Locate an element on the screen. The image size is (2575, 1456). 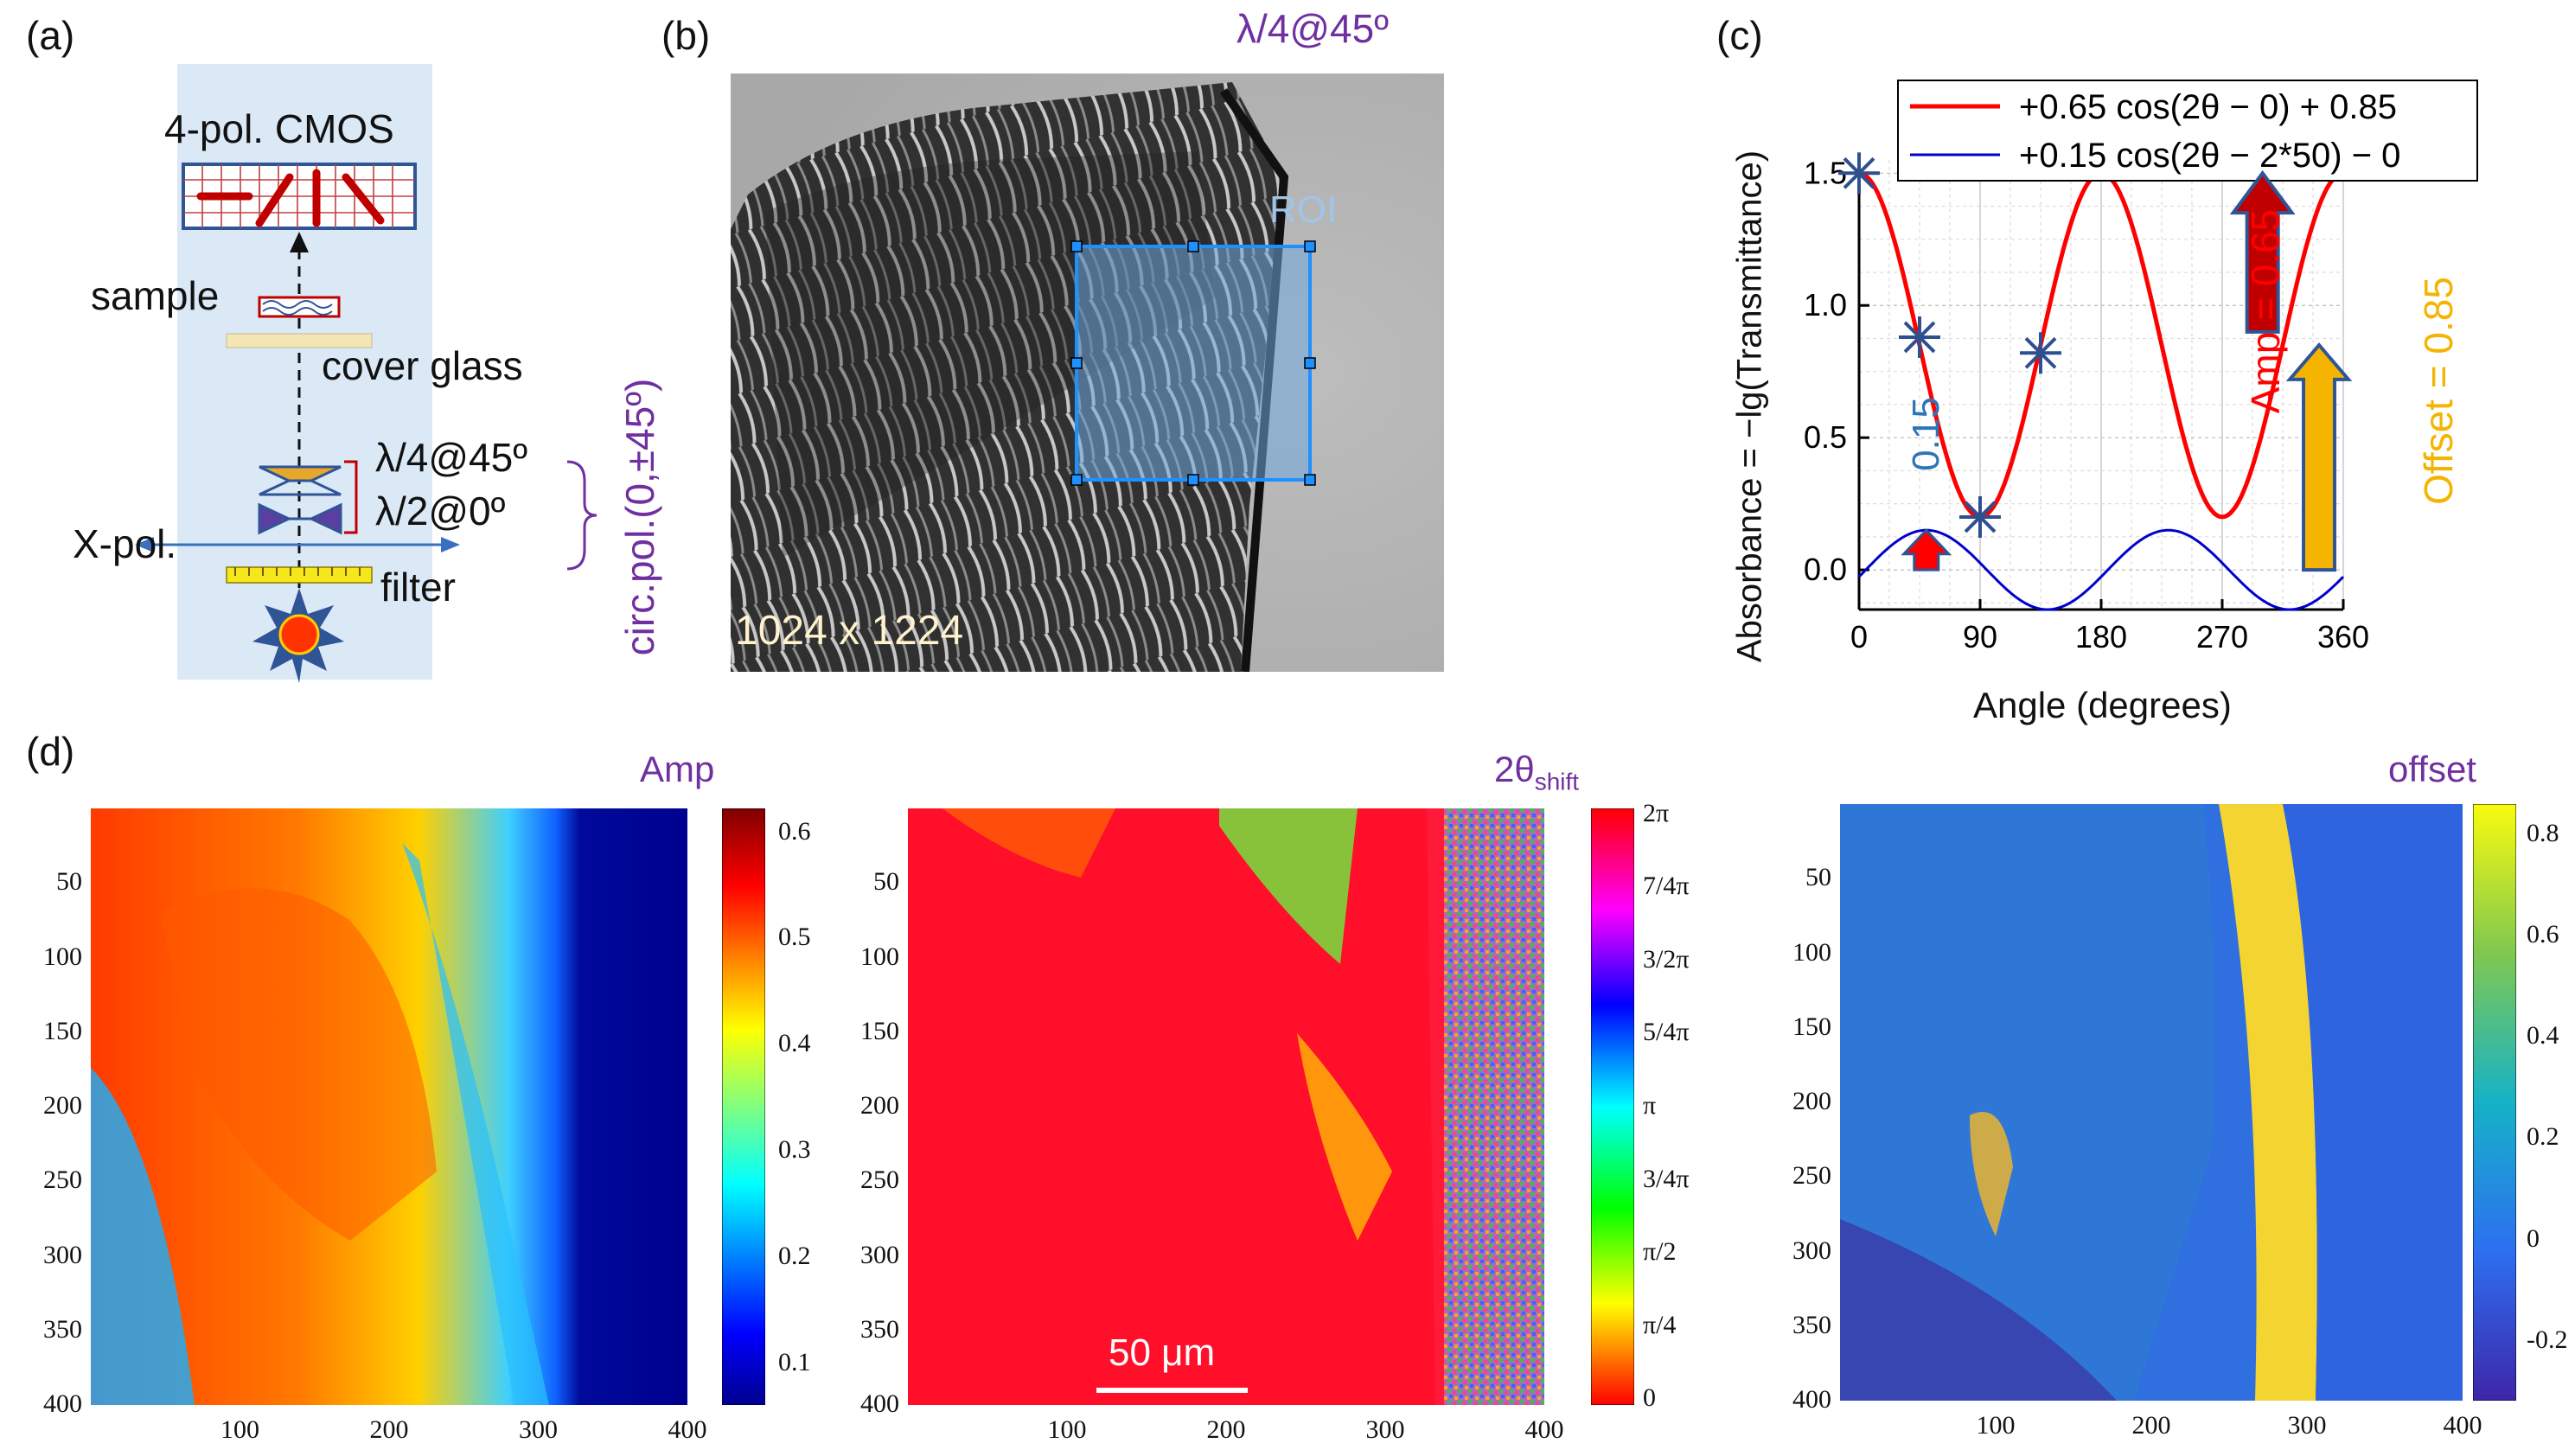
shift-y-tick-label: 400 is located at coordinates (879, 1404).